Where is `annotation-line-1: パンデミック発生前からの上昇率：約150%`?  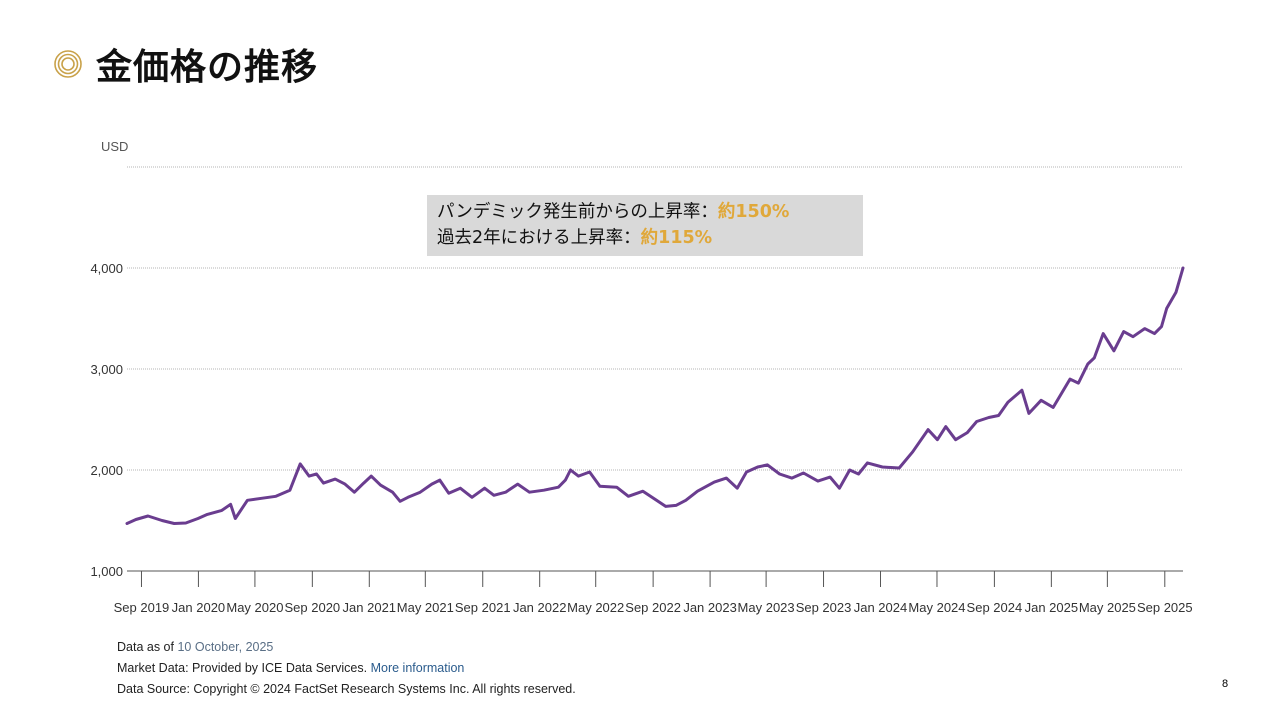
annotation-line-1: パンデミック発生前からの上昇率：約150% is located at coordinates (645, 212).